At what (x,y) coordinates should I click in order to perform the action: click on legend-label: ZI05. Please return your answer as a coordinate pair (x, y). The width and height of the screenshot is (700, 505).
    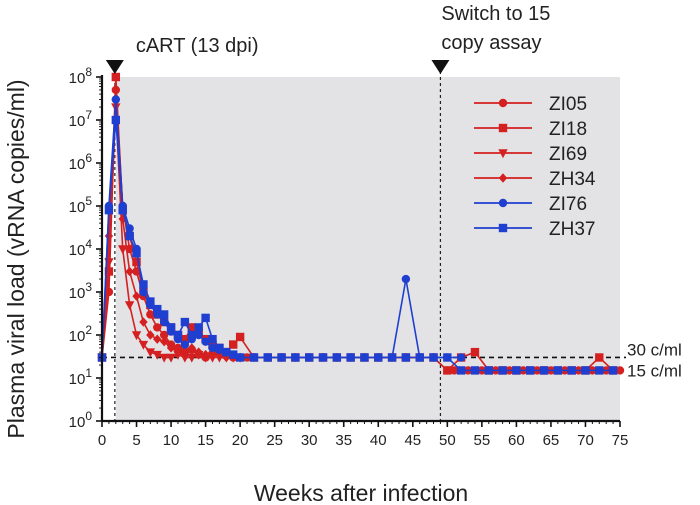
    Looking at the image, I should click on (568, 104).